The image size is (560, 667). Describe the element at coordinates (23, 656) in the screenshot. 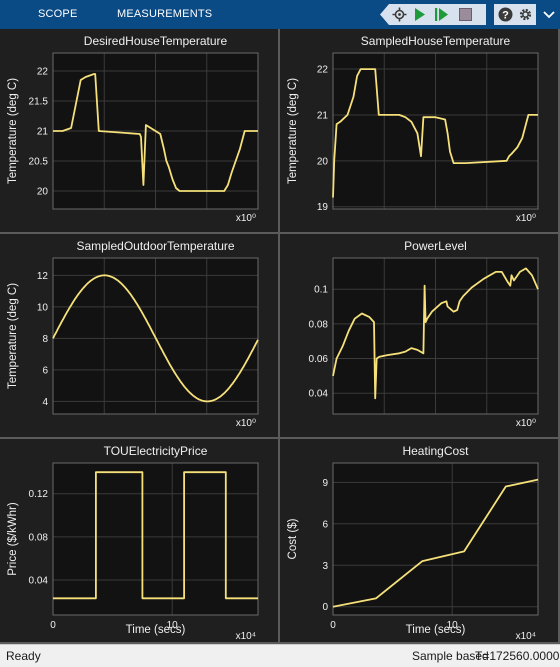

I see `status-ready-text: Ready` at that location.